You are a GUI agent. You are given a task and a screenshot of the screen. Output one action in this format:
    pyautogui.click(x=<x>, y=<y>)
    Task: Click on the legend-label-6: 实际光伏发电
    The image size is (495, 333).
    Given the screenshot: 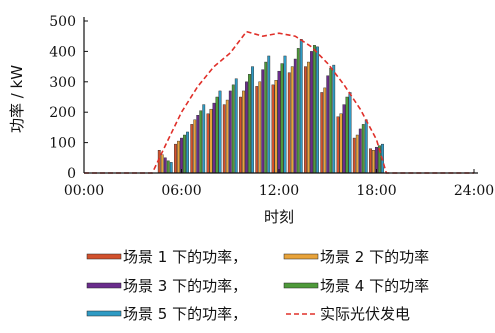 What is the action you would take?
    pyautogui.click(x=365, y=314)
    